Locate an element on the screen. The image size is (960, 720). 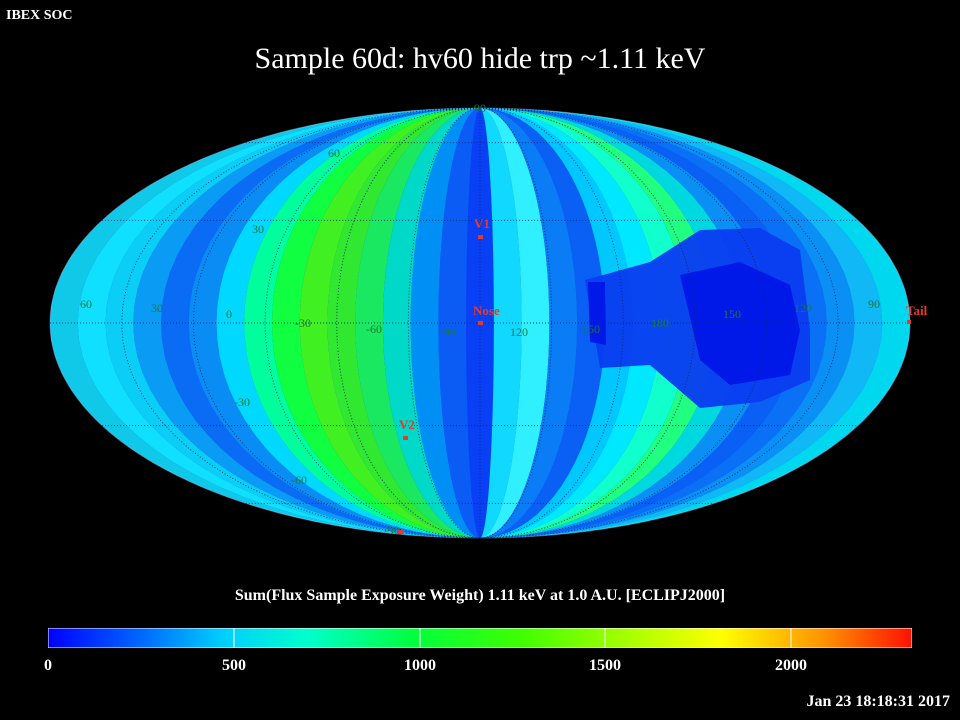
grid-label-lon-m30: -30 is located at coordinates (303, 323).